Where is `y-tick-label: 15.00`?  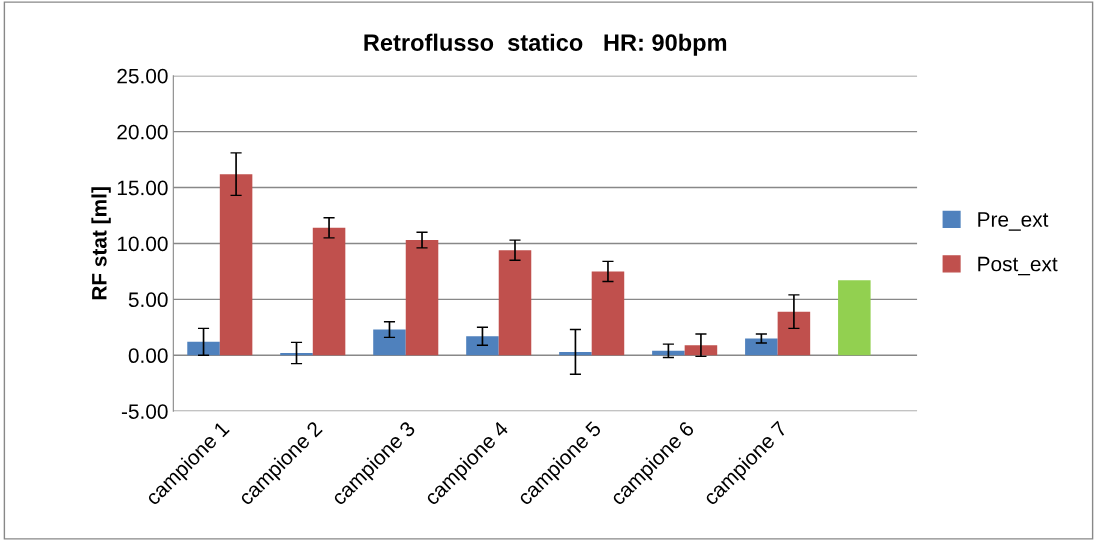
y-tick-label: 15.00 is located at coordinates (142, 188).